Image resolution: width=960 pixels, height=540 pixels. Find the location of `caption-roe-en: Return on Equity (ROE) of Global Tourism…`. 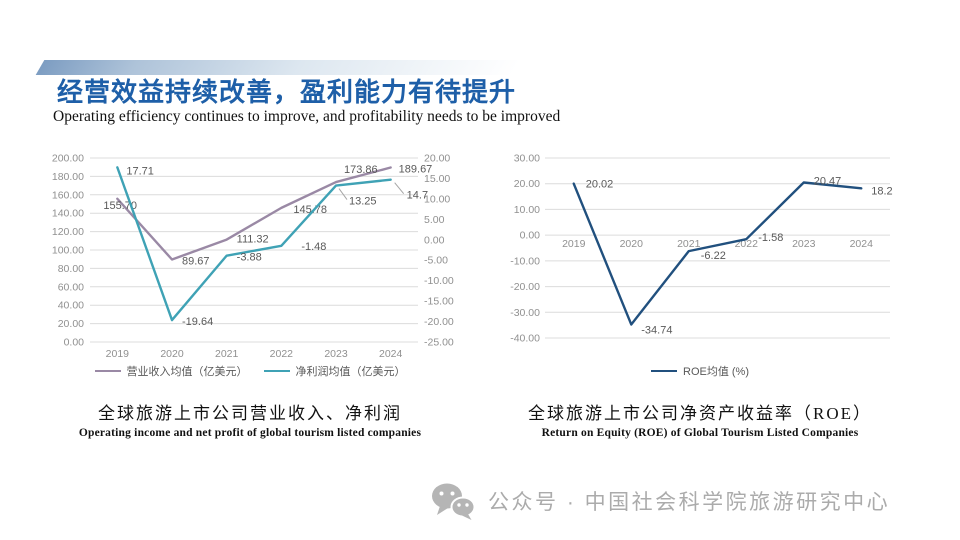

caption-roe-en: Return on Equity (ROE) of Global Tourism… is located at coordinates (700, 433).